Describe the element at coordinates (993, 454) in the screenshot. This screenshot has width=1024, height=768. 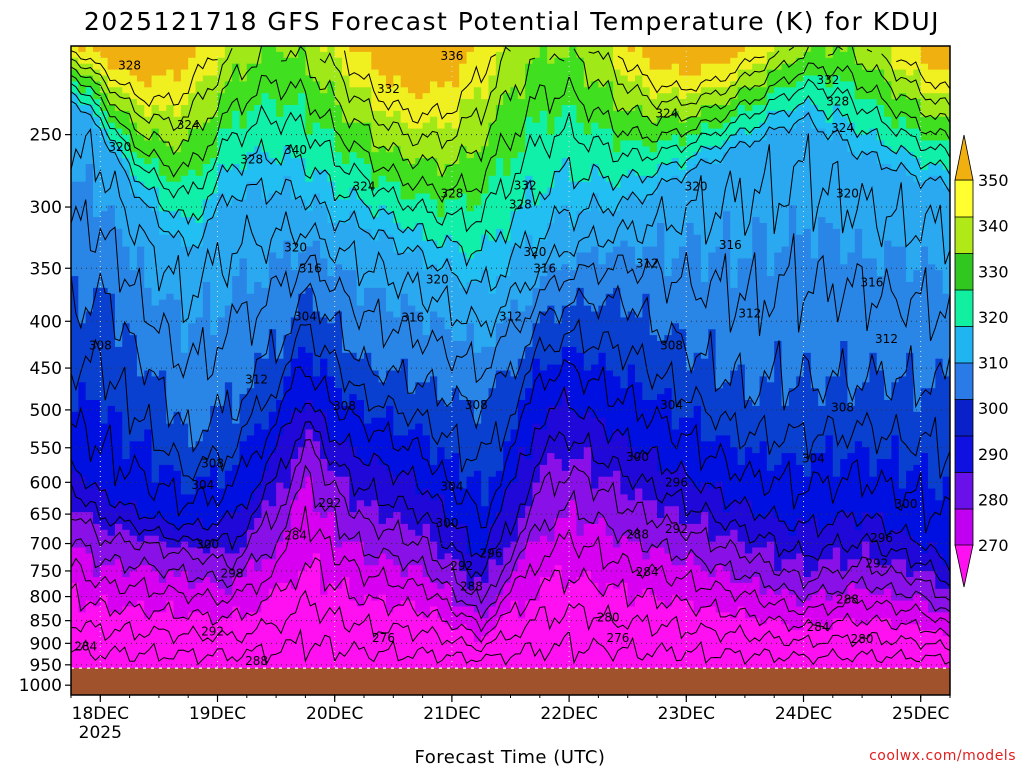
I see `colorbar-label: 290` at that location.